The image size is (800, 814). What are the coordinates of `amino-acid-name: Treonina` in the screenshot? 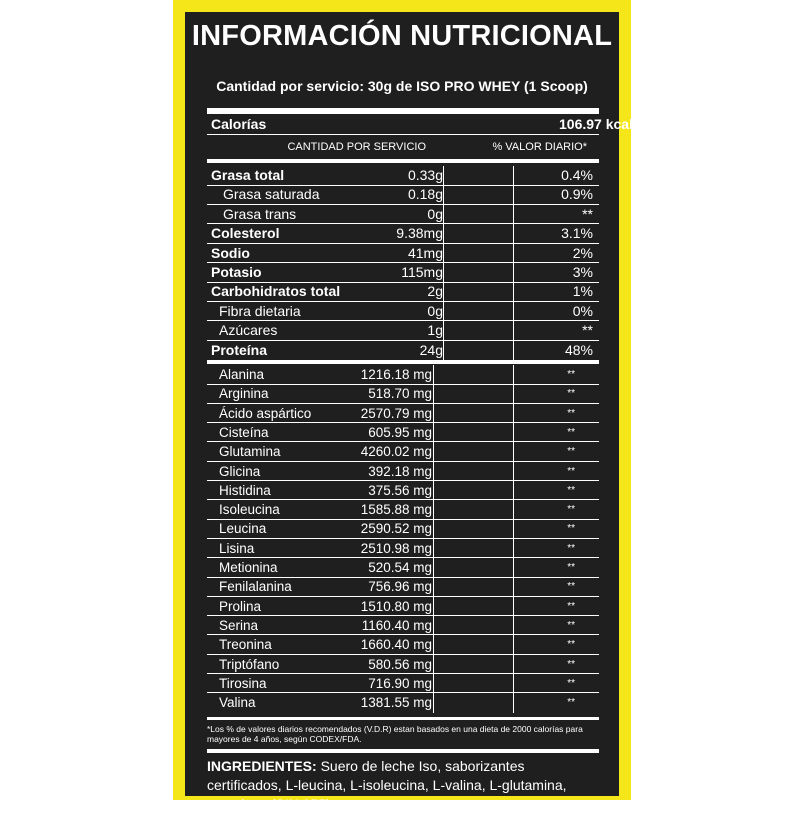 It's located at (245, 645).